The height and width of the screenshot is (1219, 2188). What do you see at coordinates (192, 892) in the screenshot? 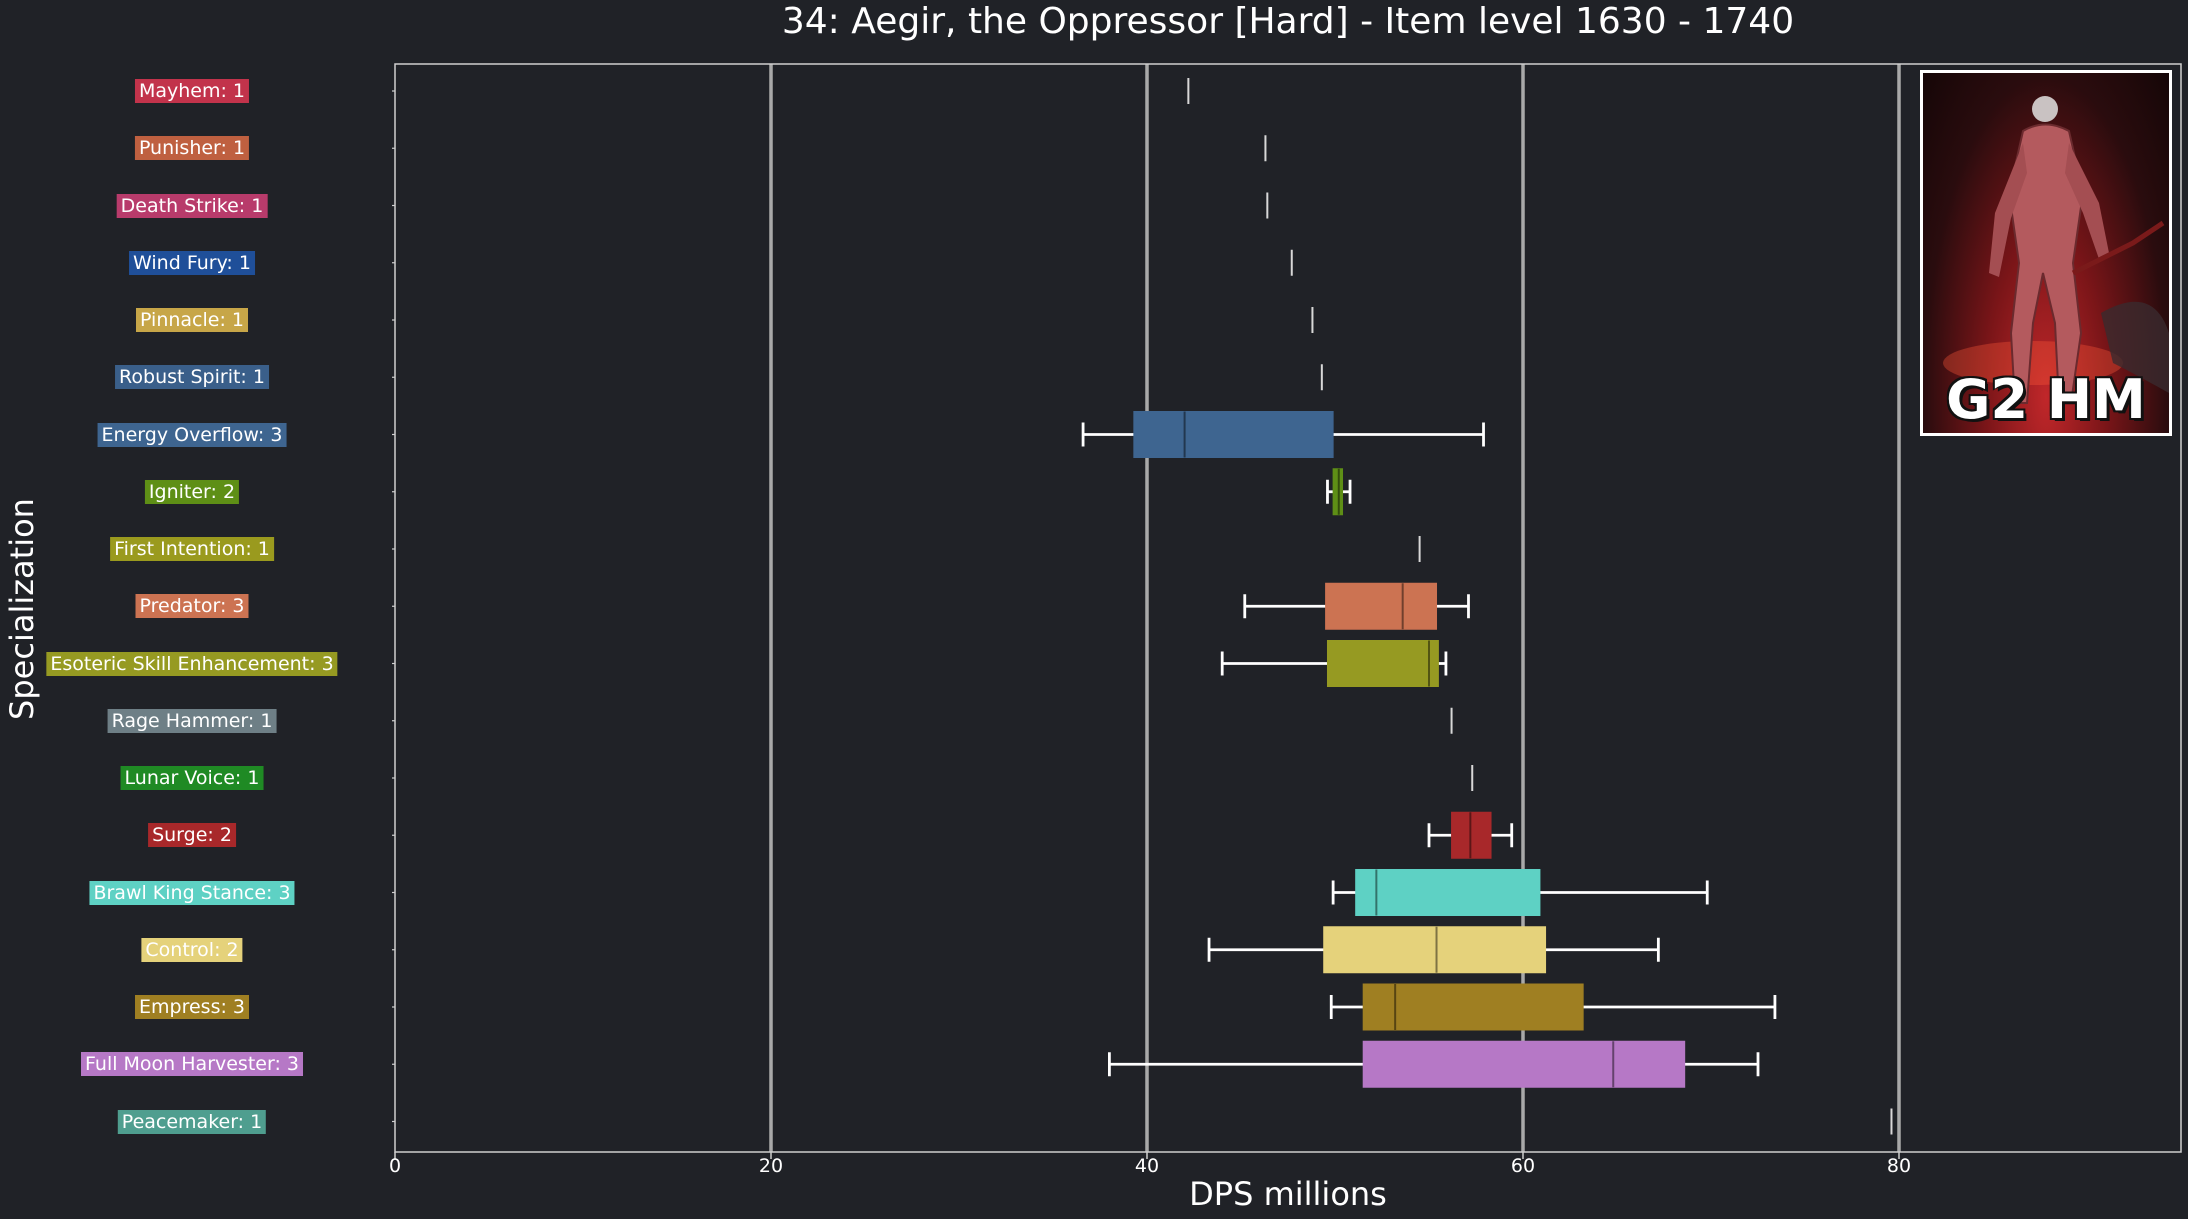
I see `specialization-label: Brawl King Stance: 3` at bounding box center [192, 892].